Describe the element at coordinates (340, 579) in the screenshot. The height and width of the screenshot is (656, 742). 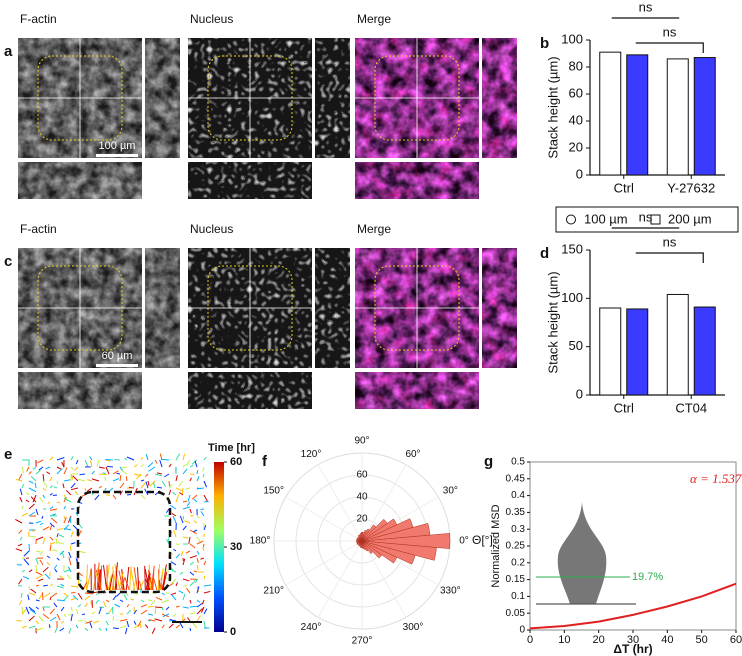
I see `polar-spoke` at that location.